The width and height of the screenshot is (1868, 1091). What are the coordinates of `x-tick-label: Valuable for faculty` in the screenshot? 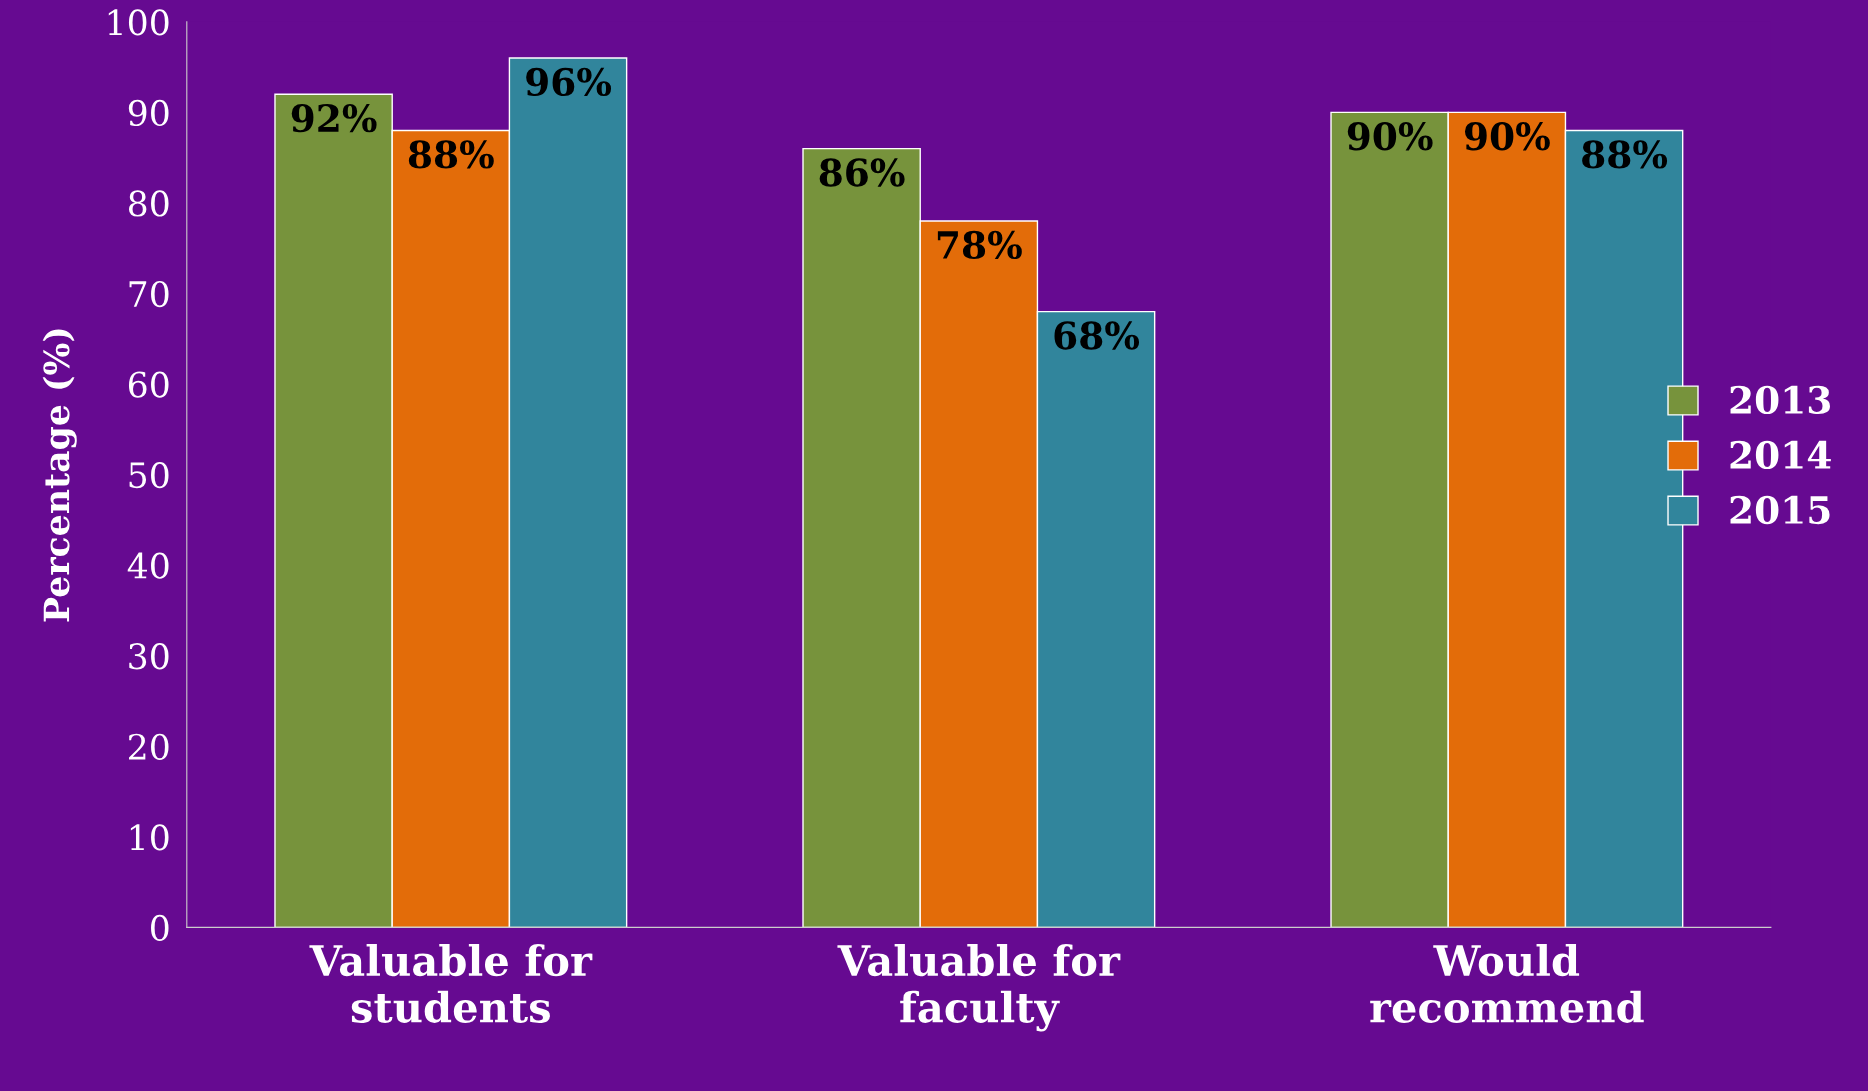 It's located at (979, 988).